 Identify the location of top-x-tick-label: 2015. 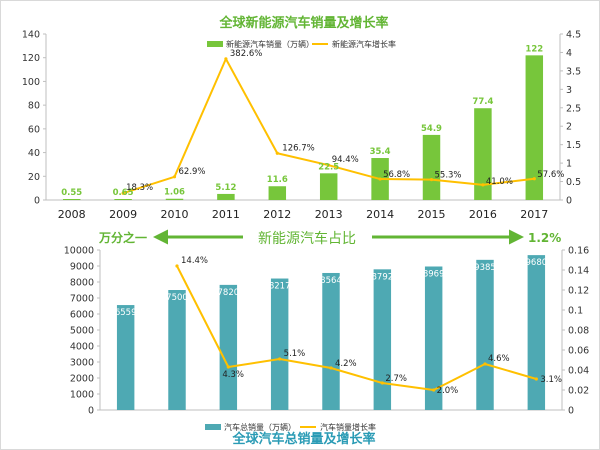
(432, 214).